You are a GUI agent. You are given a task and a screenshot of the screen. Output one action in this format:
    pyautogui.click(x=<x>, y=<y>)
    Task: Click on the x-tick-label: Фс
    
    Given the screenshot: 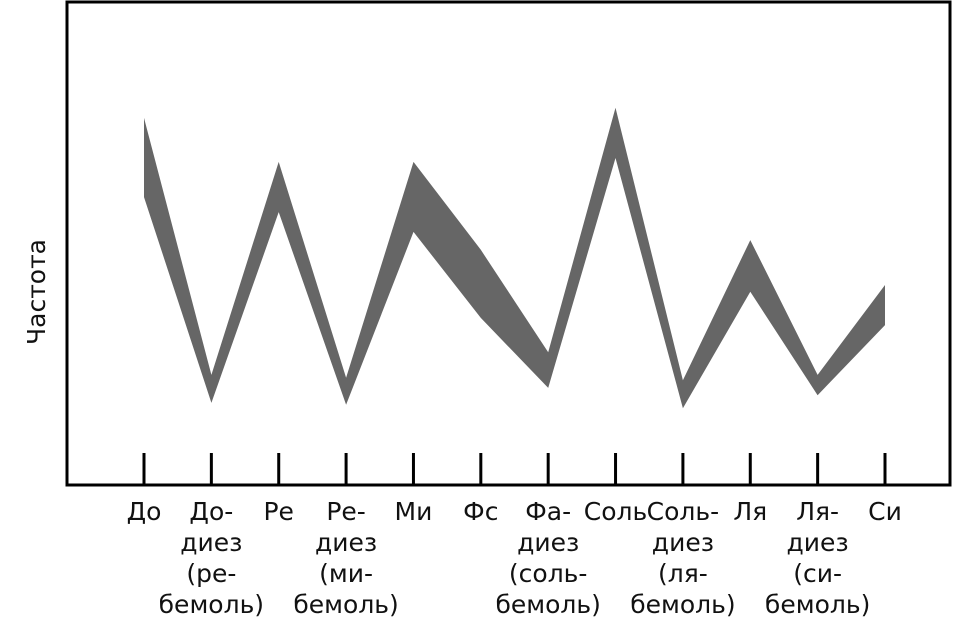 What is the action you would take?
    pyautogui.click(x=480, y=511)
    